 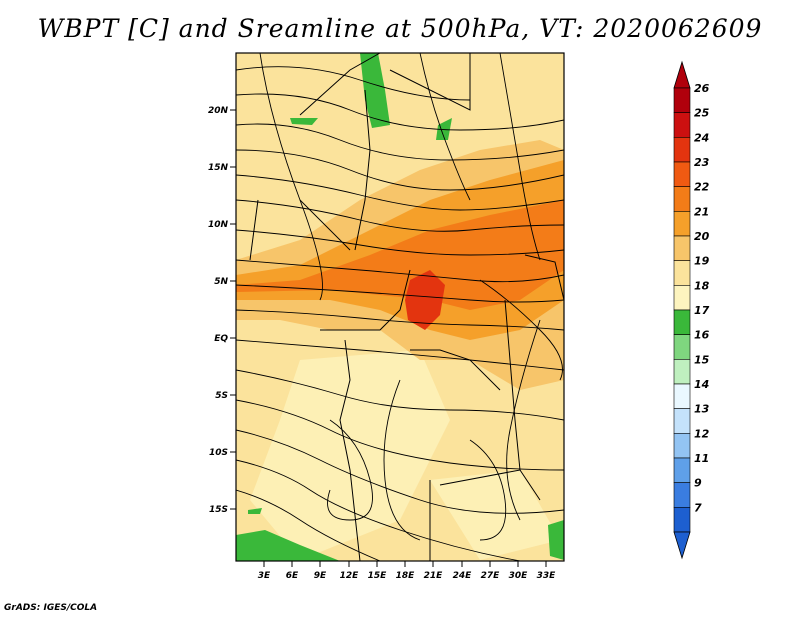 What do you see at coordinates (701, 458) in the screenshot?
I see `colorbar-label: 11` at bounding box center [701, 458].